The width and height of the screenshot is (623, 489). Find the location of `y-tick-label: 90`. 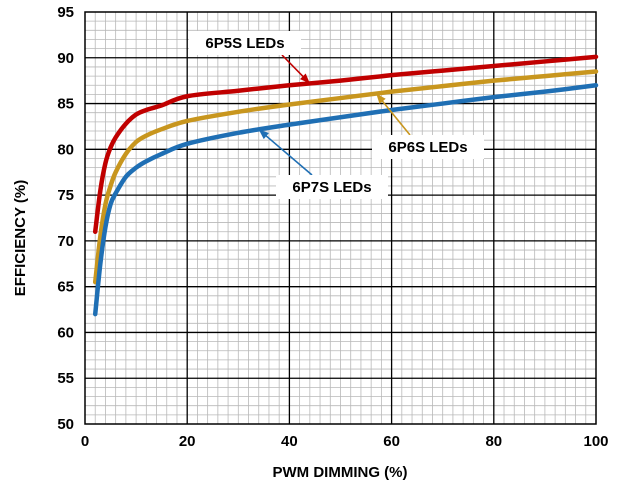

y-tick-label: 90 is located at coordinates (65, 58).